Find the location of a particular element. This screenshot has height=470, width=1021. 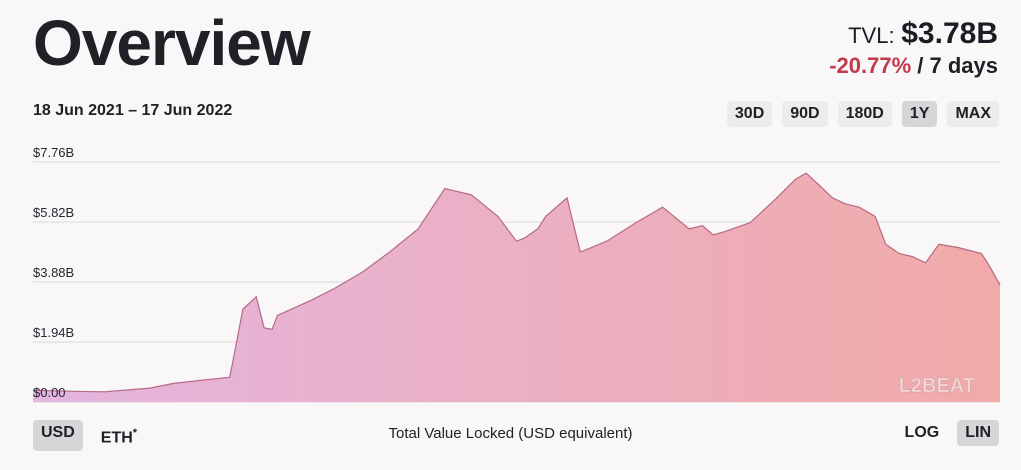

scale-log-button: LOG is located at coordinates (922, 432).